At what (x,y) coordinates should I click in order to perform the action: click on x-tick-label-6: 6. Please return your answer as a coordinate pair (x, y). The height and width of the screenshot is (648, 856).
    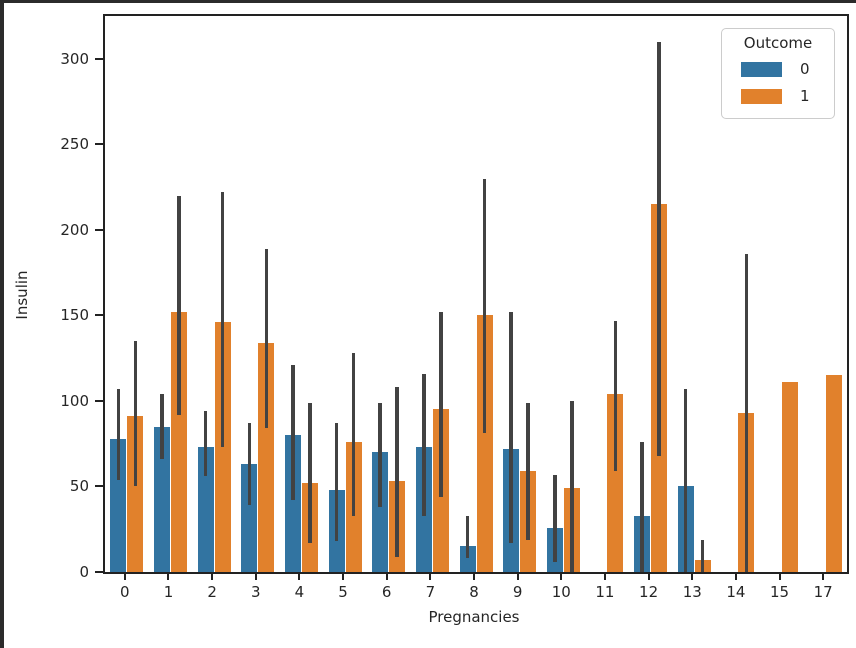
    Looking at the image, I should click on (386, 592).